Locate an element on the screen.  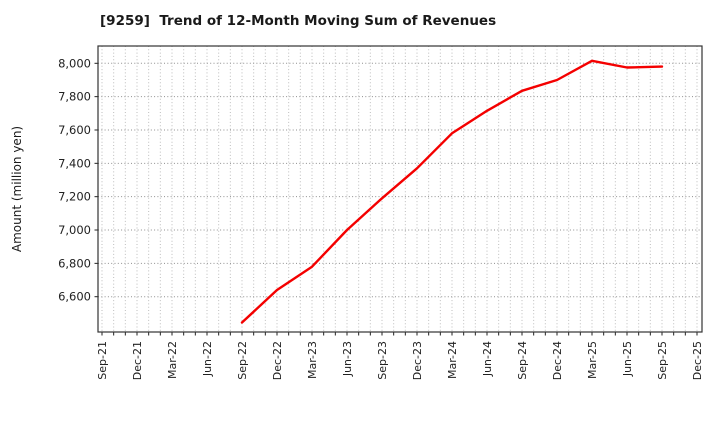
x-tick-label: Dec-24 is located at coordinates (557, 360).